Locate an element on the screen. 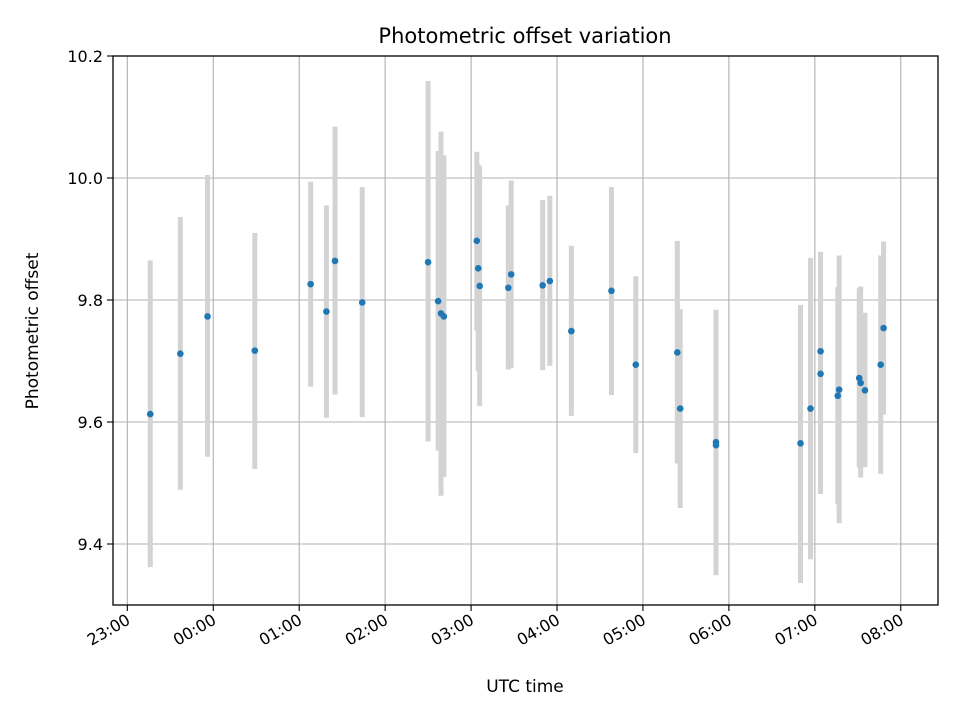 Image resolution: width=960 pixels, height=720 pixels. x-tick-label: 00:00 is located at coordinates (194, 630).